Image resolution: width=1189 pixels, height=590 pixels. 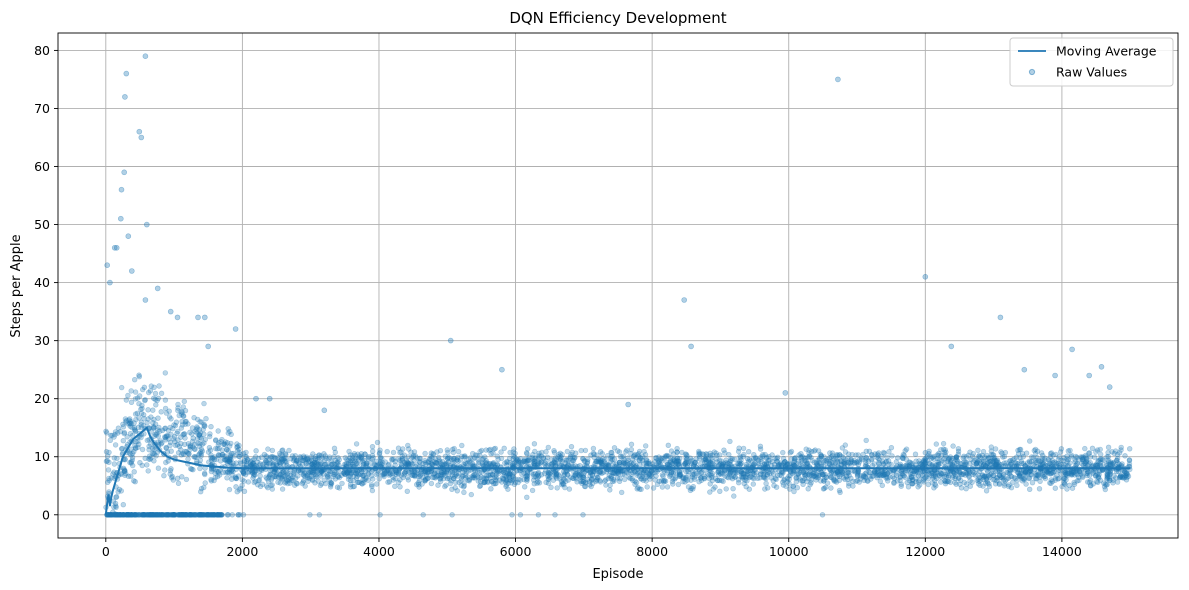 What do you see at coordinates (242, 551) in the screenshot?
I see `x-tick-label: 2000` at bounding box center [242, 551].